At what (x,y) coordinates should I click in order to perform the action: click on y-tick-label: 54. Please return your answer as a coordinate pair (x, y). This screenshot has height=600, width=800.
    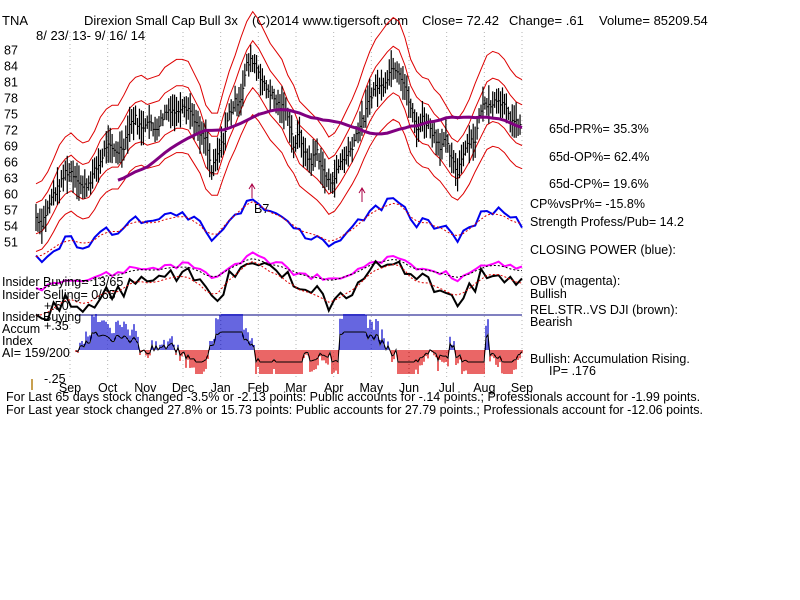
    Looking at the image, I should click on (11, 226).